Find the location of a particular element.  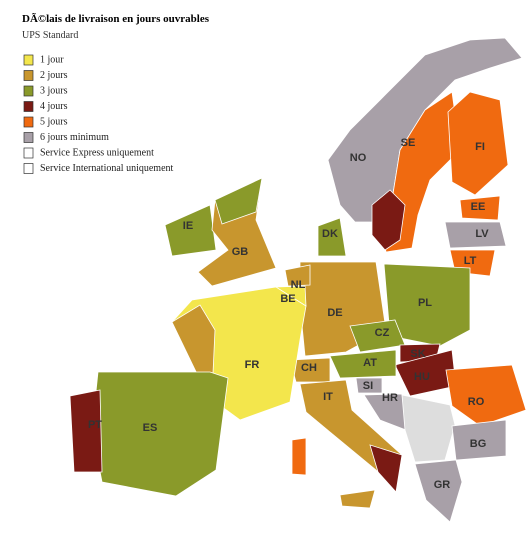

country-label: EE is located at coordinates (478, 207).